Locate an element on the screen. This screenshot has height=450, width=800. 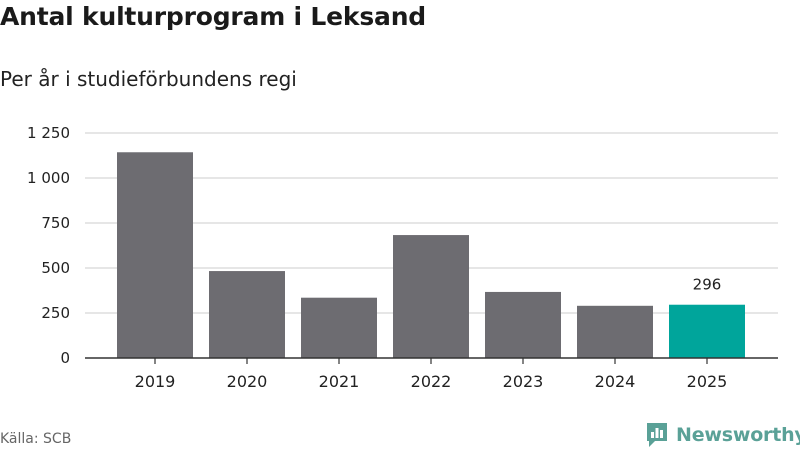
bar-2025 is located at coordinates (707, 331).